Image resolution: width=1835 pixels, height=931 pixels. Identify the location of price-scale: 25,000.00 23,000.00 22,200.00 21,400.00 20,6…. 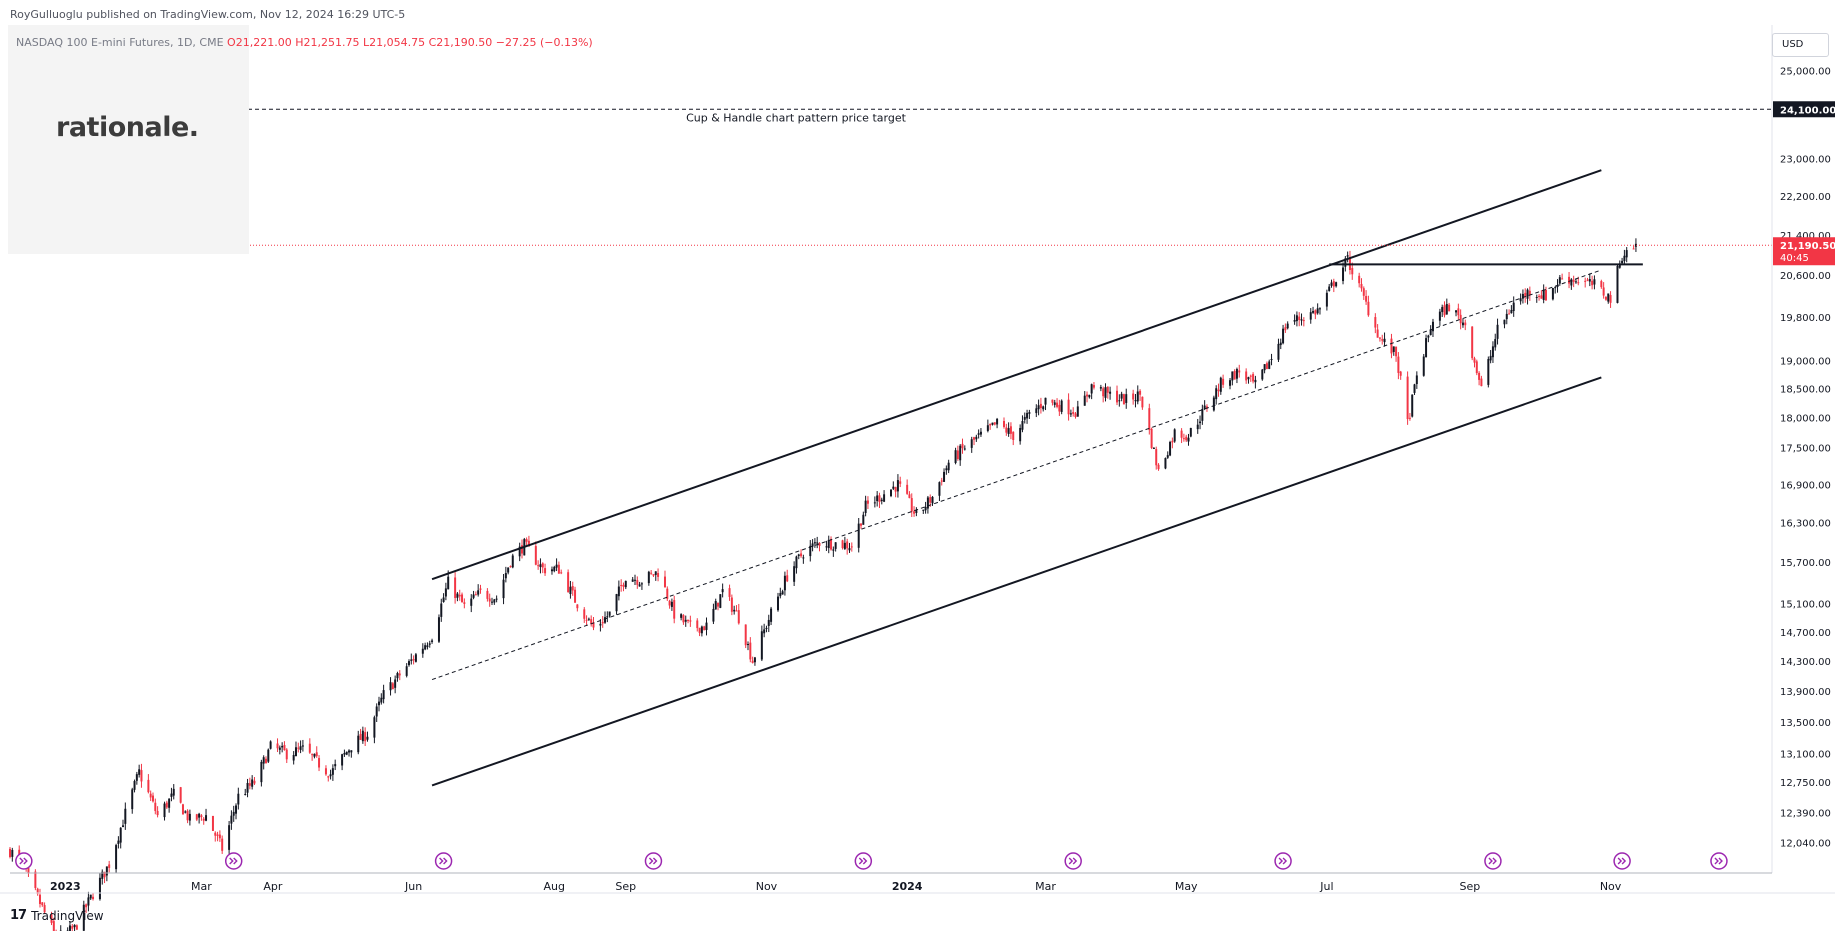
(1803, 449).